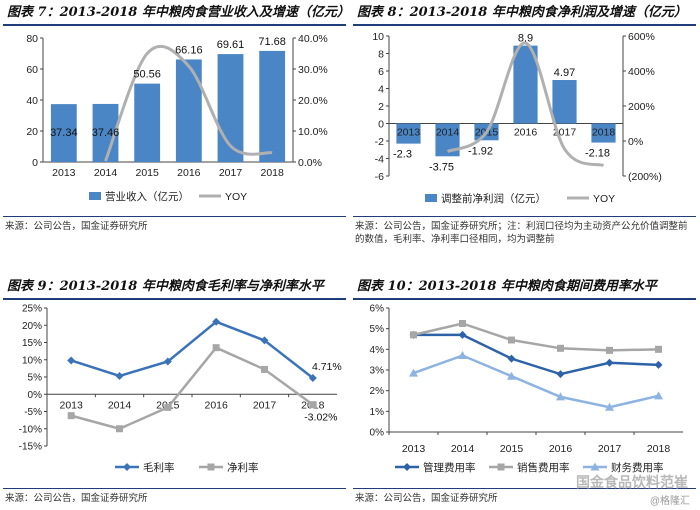  I want to click on data-label: 4.97, so click(564, 73).